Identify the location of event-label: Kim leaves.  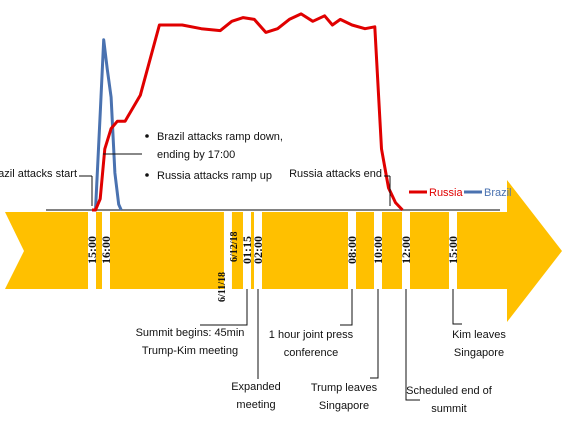
(479, 335).